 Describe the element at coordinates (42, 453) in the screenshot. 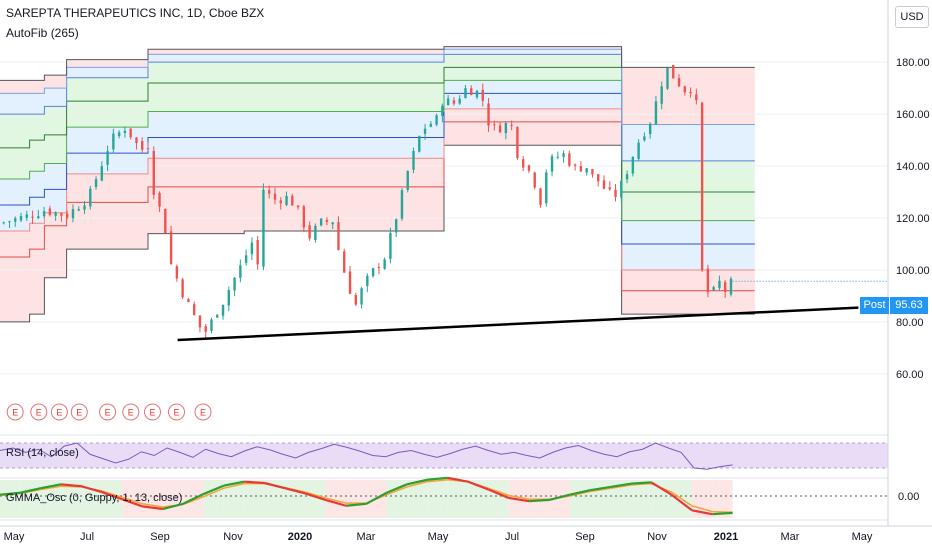

I see `rsi-label: RSI (14, close)` at that location.